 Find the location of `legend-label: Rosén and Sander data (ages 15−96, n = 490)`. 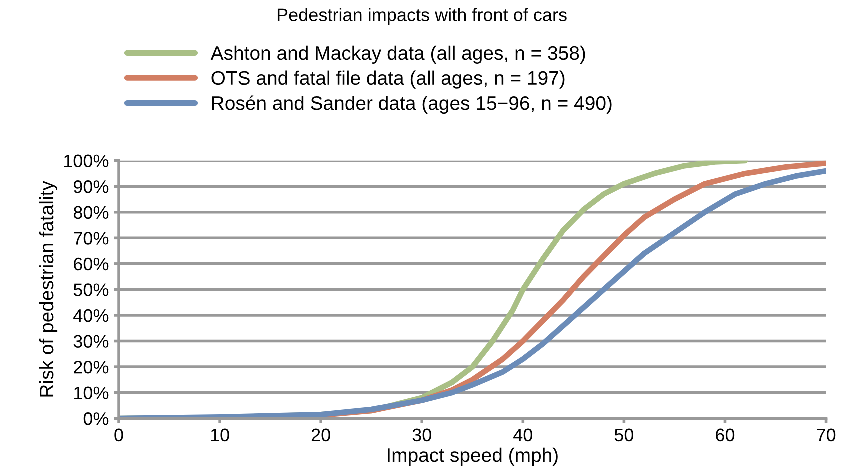

legend-label: Rosén and Sander data (ages 15−96, n = 490) is located at coordinates (412, 105).